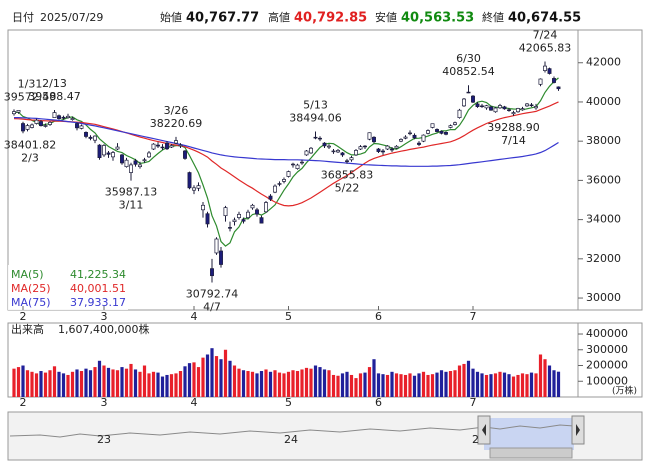  Describe the element at coordinates (98, 274) in the screenshot. I see `legend-value: 41,225.34` at that location.